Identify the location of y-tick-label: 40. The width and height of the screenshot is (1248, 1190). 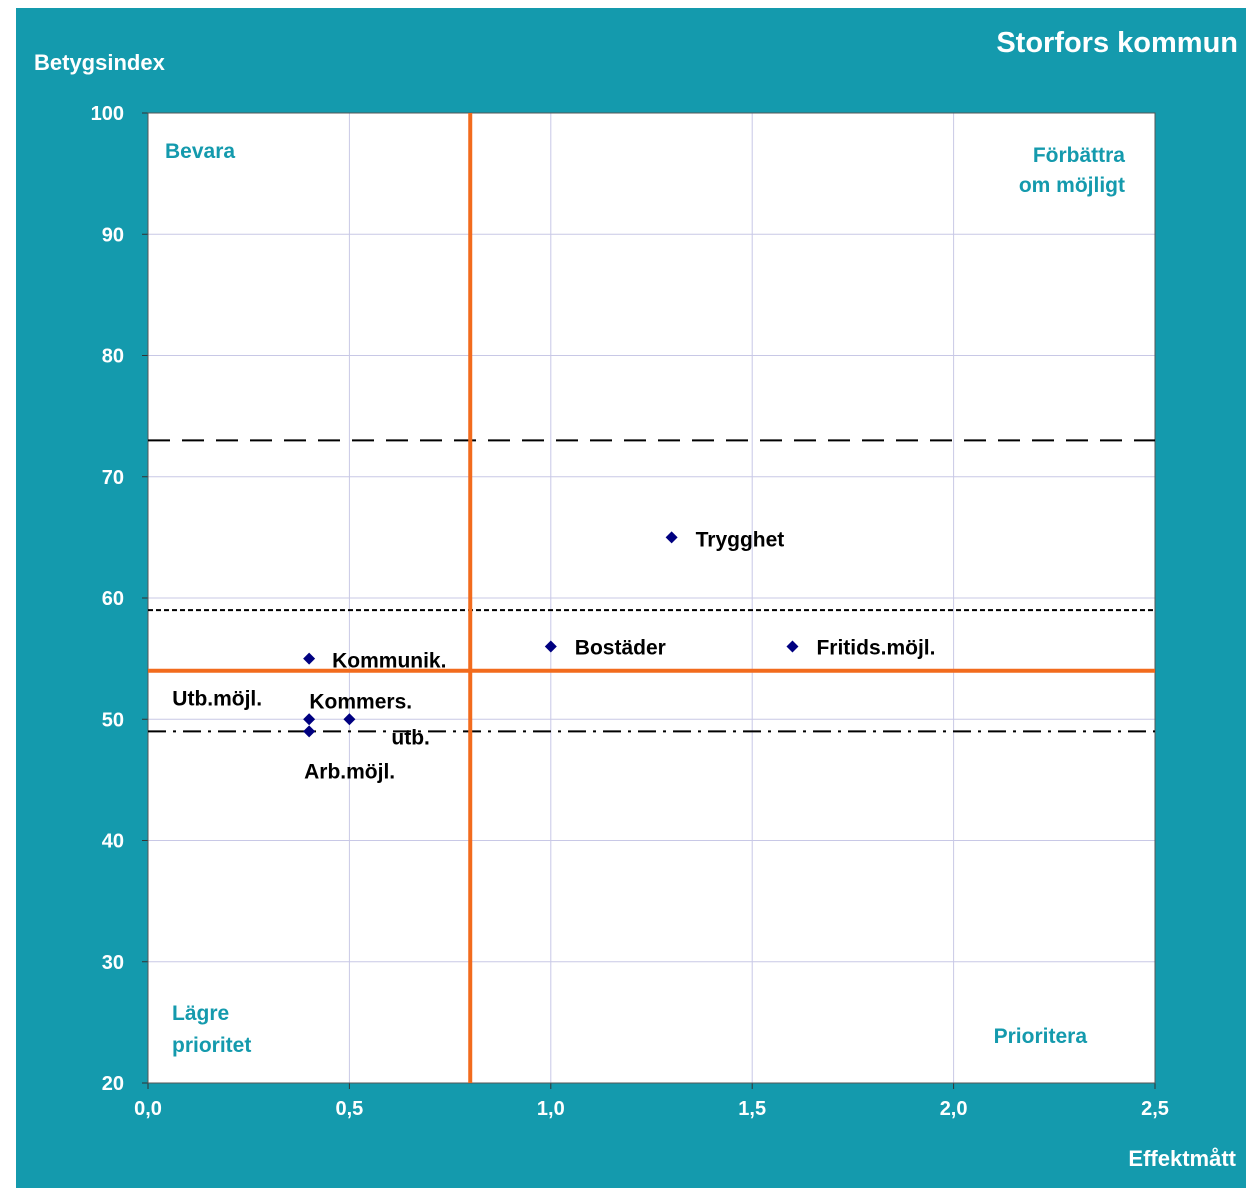
(113, 842).